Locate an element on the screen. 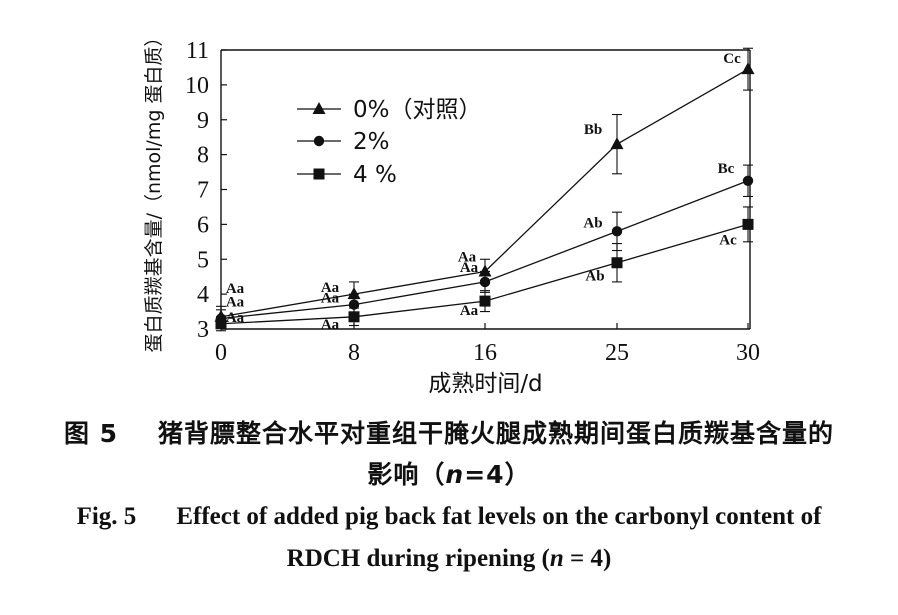 This screenshot has width=898, height=615. caption-cn-title: 猪背膘整合水平对重组干腌火腿成熟期间蛋白质羰基含量的 is located at coordinates (496, 433).